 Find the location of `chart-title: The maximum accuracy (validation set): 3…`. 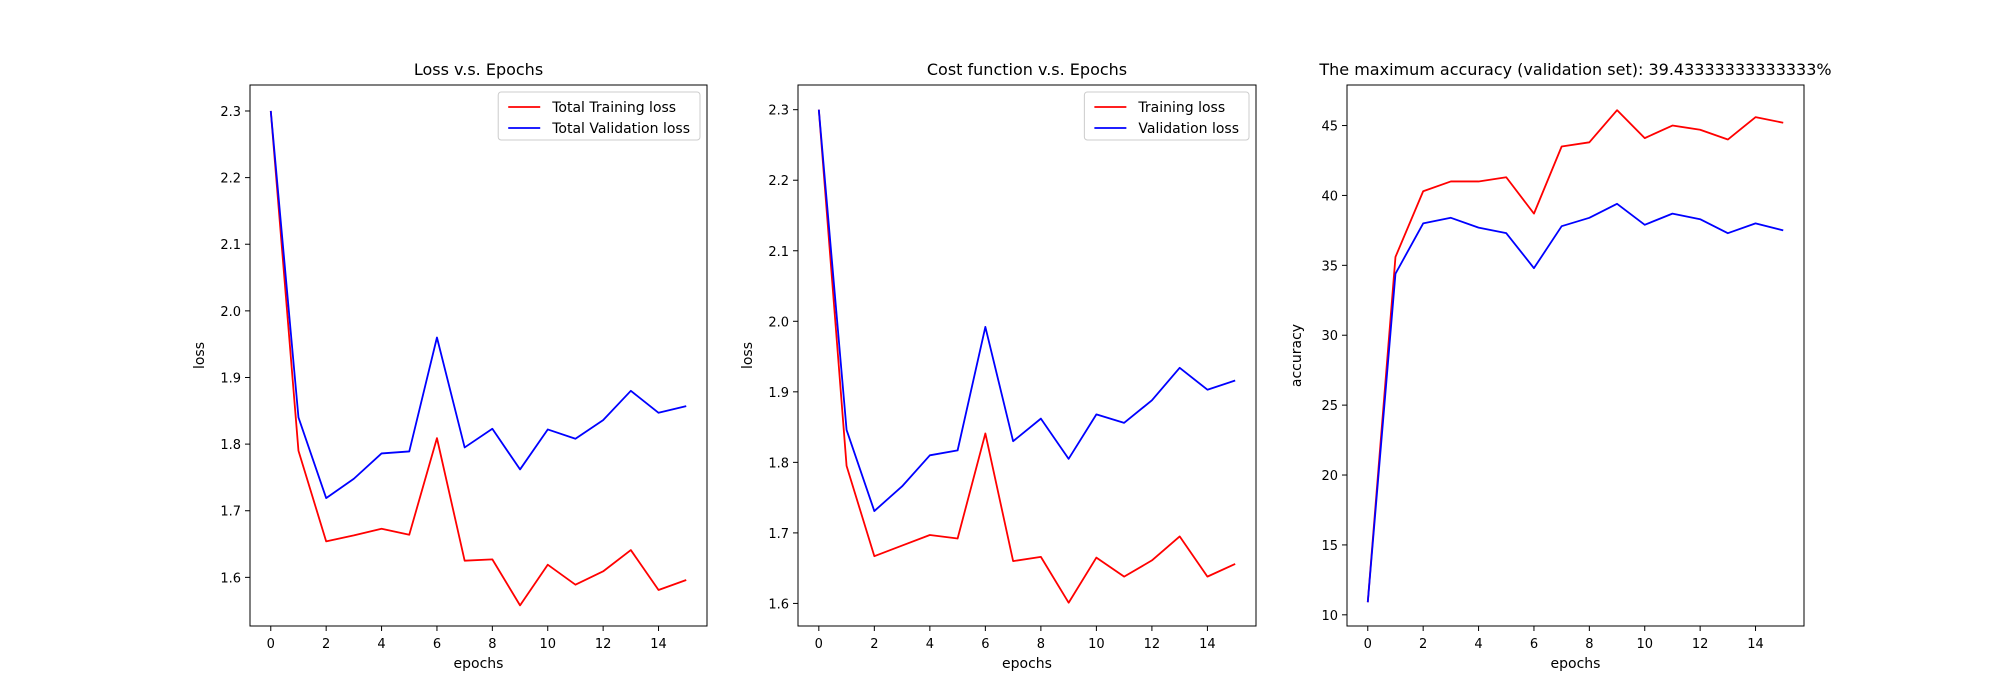

chart-title: The maximum accuracy (validation set): 3… is located at coordinates (1574, 69).